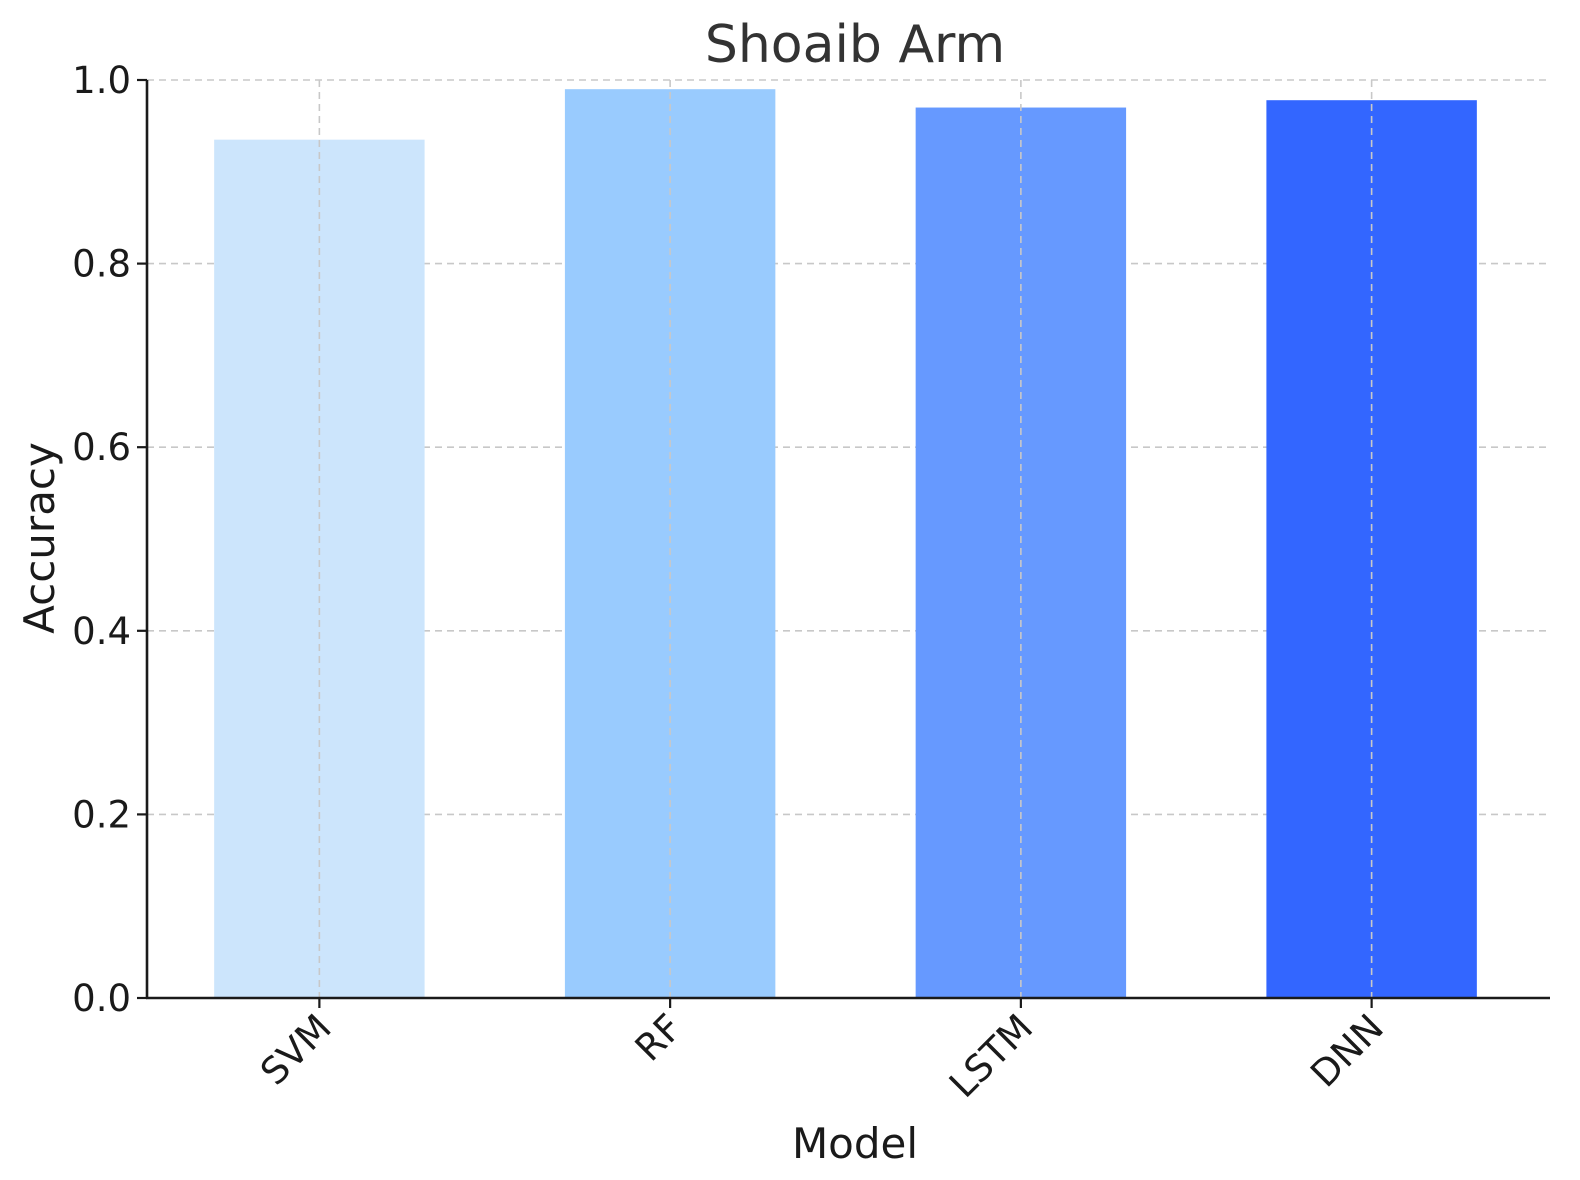  What do you see at coordinates (1347, 1051) in the screenshot?
I see `x-tick-label: DNN` at bounding box center [1347, 1051].